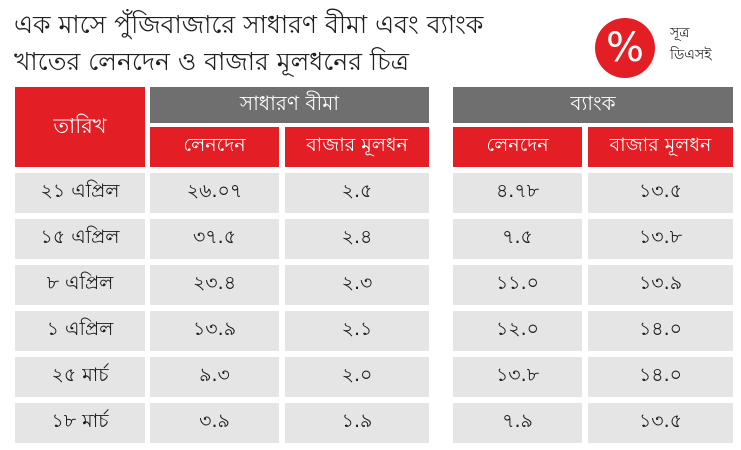  What do you see at coordinates (211, 61) in the screenshot?
I see `title-line-2: খাতের লেনদেন ও বাজার মূলধনের চিত্র` at bounding box center [211, 61].